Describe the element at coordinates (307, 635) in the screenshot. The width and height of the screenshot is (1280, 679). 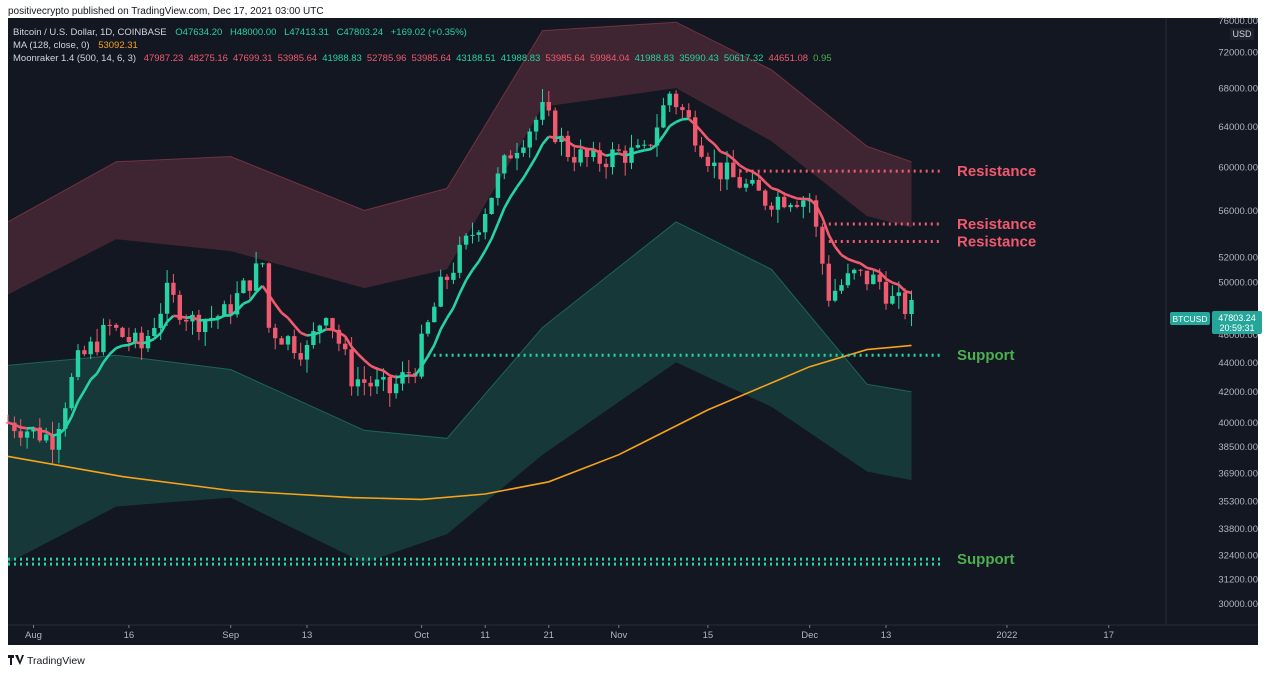
I see `x-tick-label: 13` at that location.